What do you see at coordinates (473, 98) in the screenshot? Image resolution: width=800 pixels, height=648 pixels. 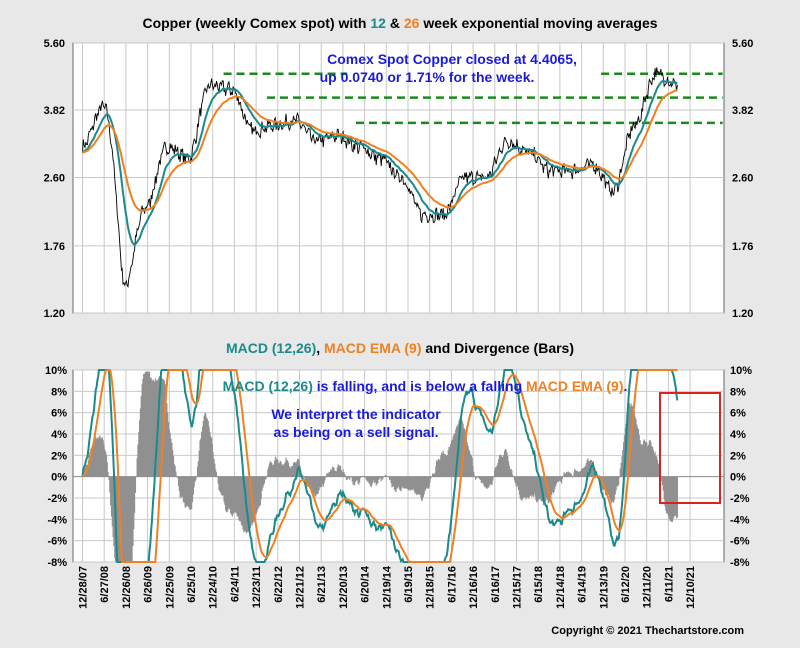 I see `reference-levels` at bounding box center [473, 98].